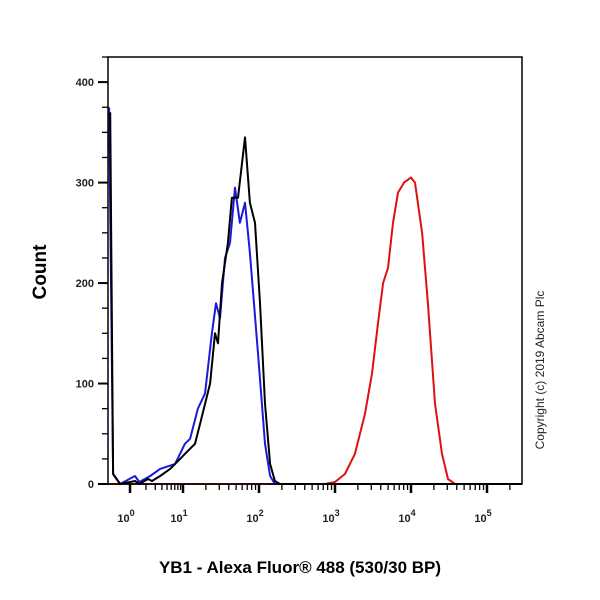 The height and width of the screenshot is (600, 600). What do you see at coordinates (132, 513) in the screenshot?
I see `tick-exponent: 0` at bounding box center [132, 513].